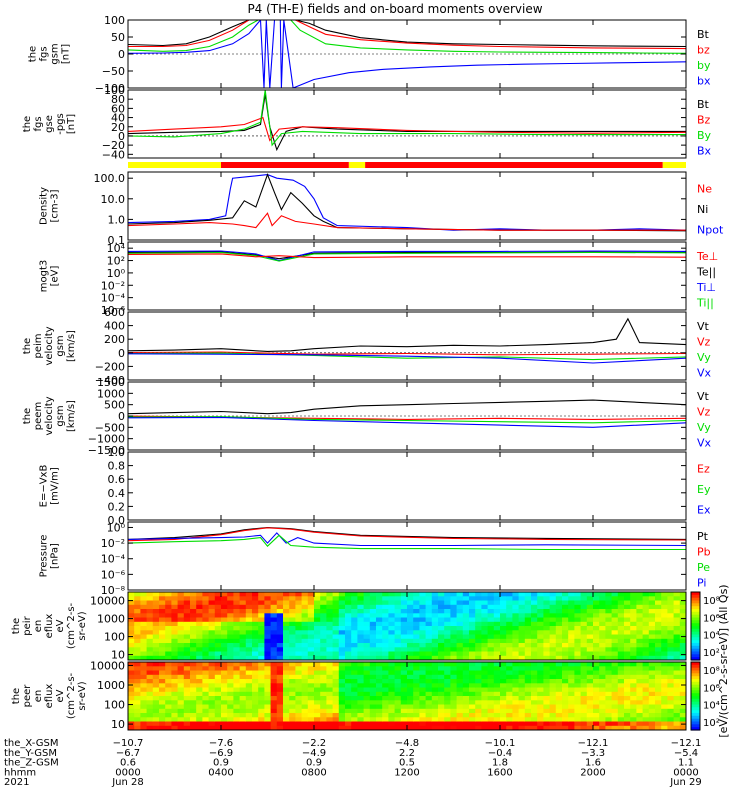  What do you see at coordinates (703, 396) in the screenshot?
I see `legend-entry: Vt` at bounding box center [703, 396].